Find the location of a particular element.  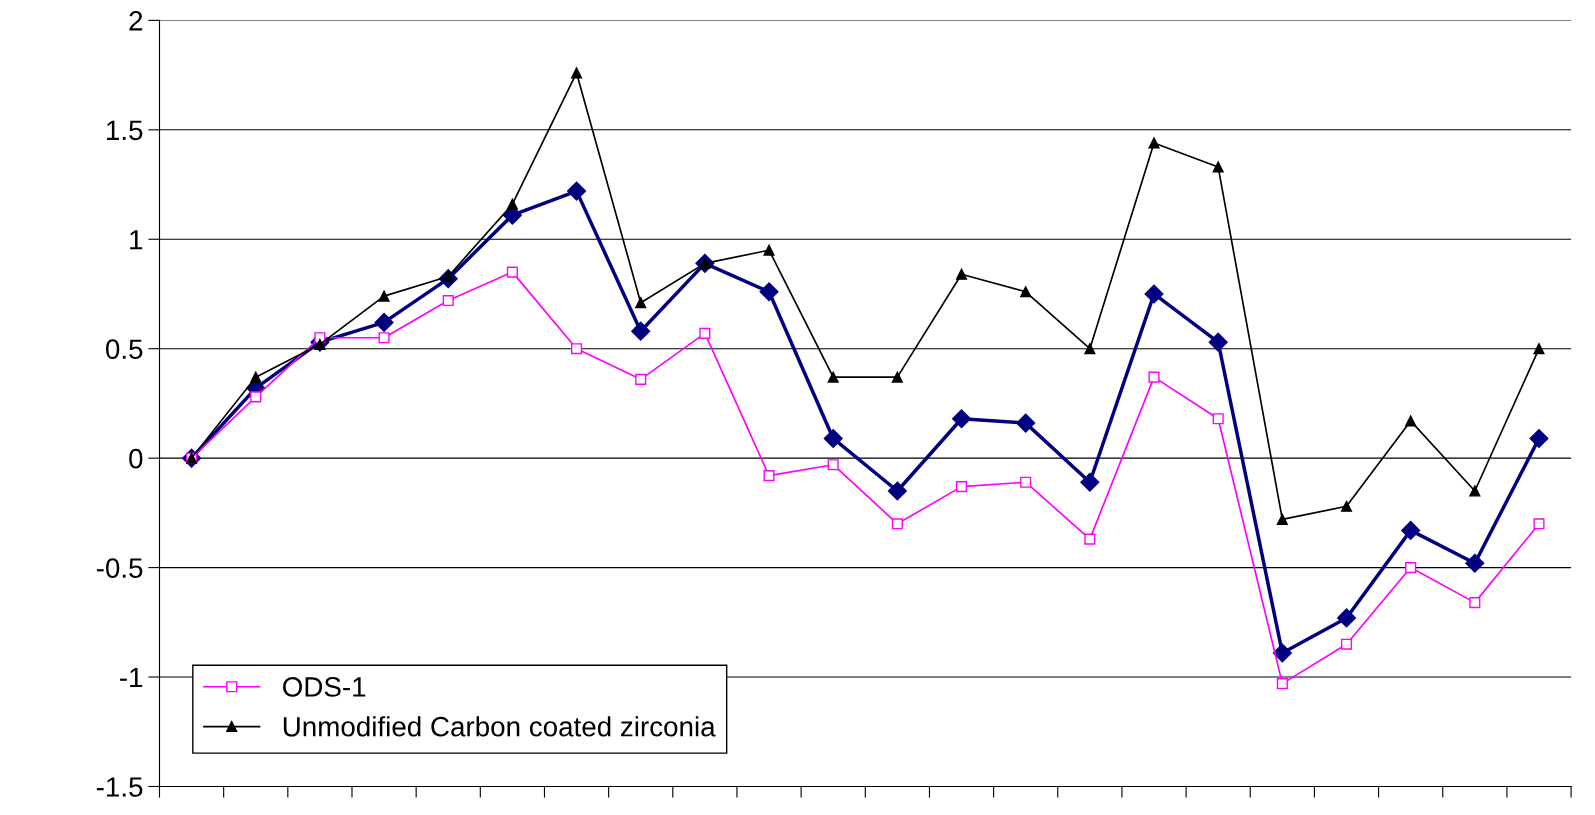

y-tick-label: -1.5 is located at coordinates (119, 787).